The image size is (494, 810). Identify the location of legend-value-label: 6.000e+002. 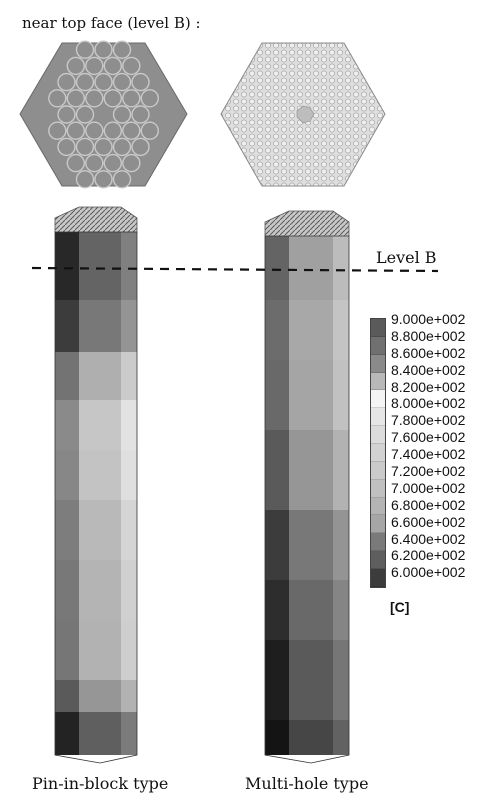
(428, 572).